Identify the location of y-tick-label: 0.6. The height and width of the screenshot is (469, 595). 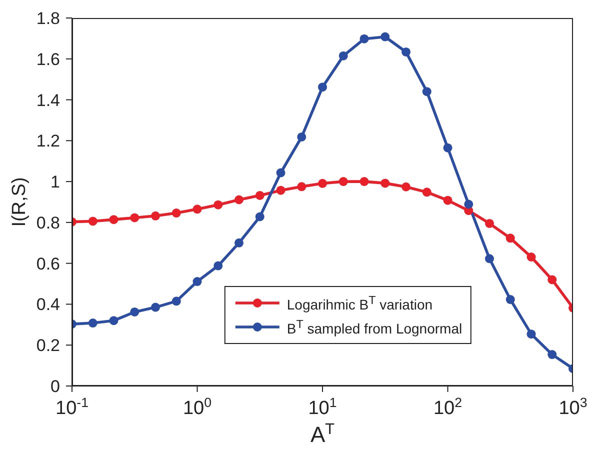
(48, 264).